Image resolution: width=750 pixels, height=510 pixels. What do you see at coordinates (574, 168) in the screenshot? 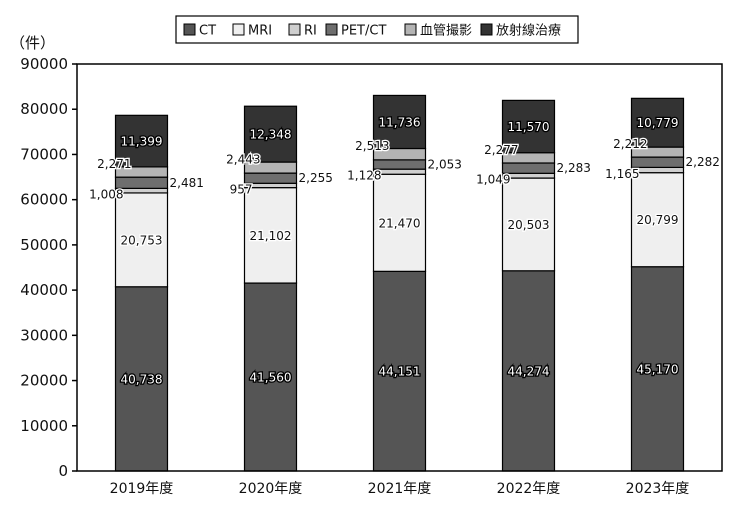
I see `data-label: 2,283` at bounding box center [574, 168].